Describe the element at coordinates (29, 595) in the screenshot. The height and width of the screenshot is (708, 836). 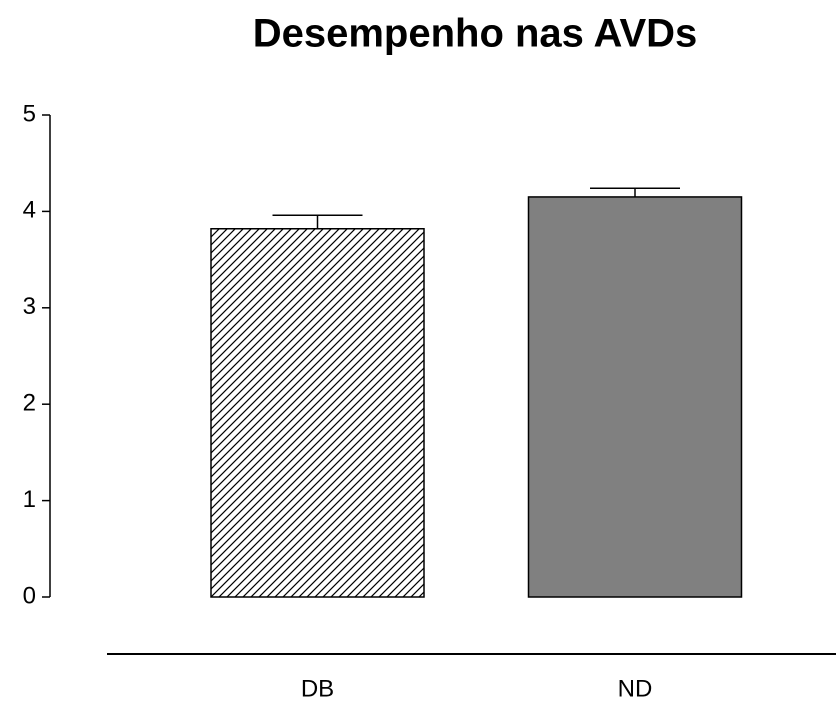
I see `y-tick-label: 0` at that location.